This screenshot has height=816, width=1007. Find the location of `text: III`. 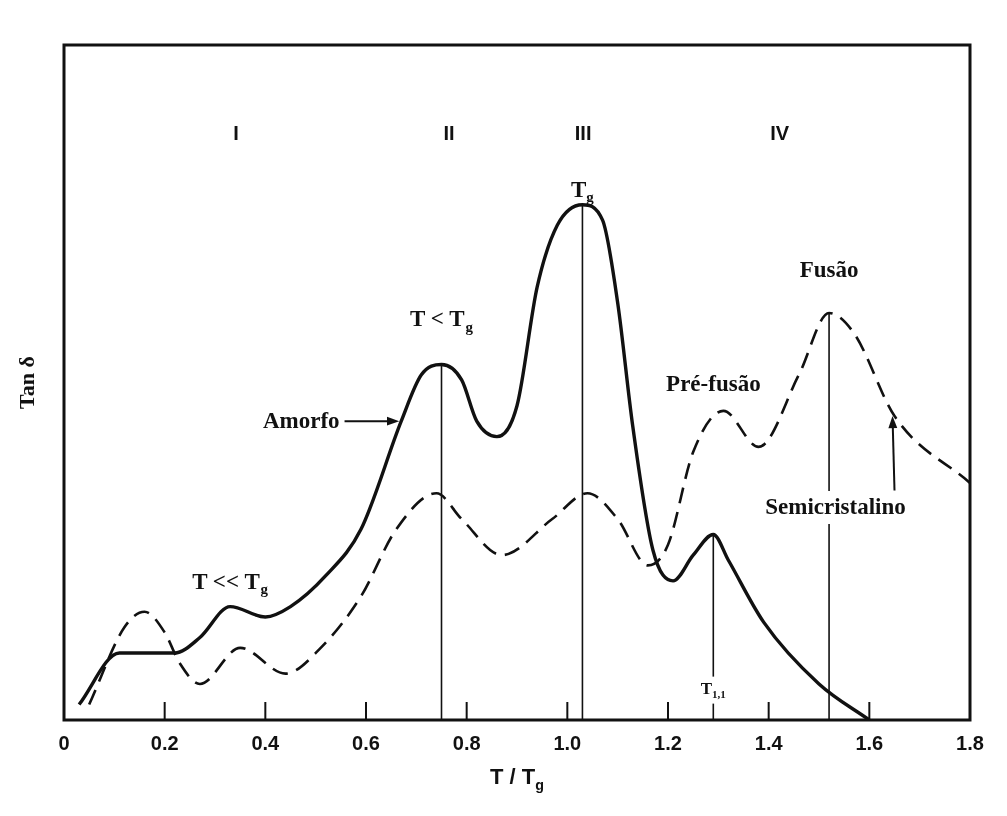

text: III is located at coordinates (583, 132).